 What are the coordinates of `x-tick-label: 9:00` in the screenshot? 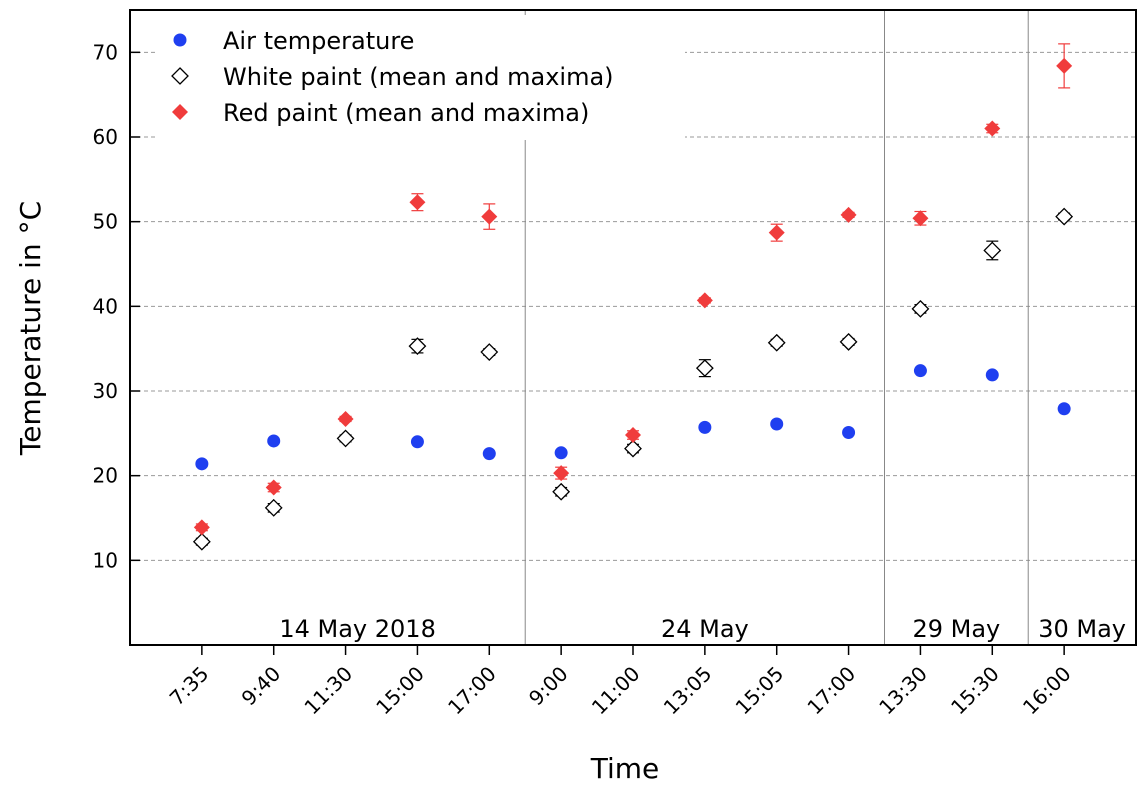 It's located at (548, 686).